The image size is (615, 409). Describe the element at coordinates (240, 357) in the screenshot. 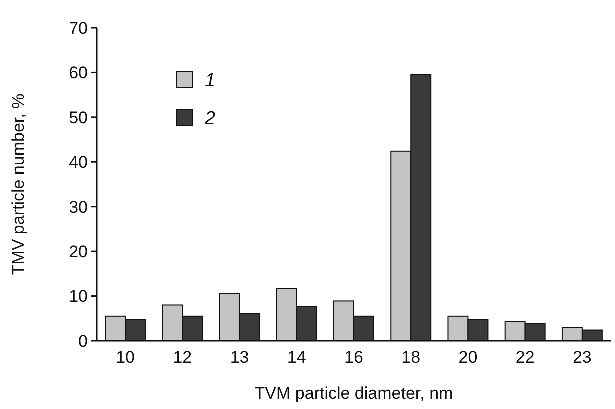

I see `x-tick-label: 13` at that location.